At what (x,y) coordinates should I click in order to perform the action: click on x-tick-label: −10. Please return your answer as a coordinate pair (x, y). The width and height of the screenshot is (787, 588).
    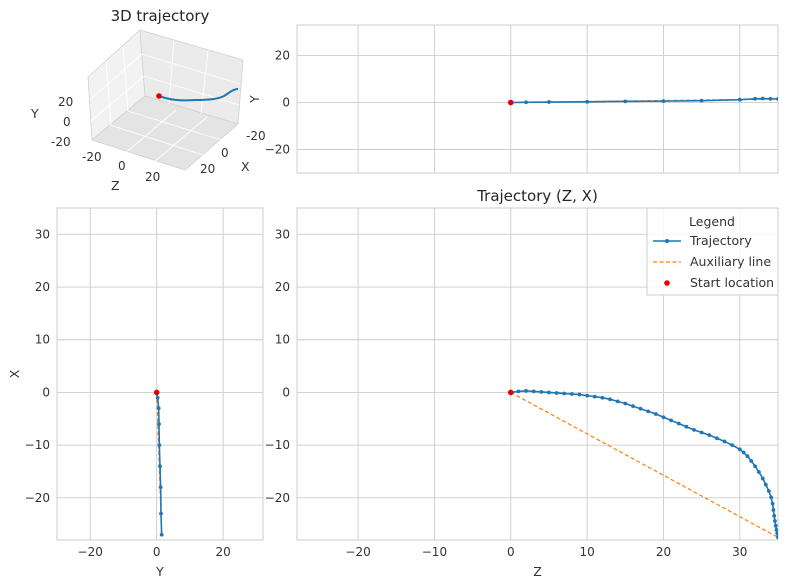
    Looking at the image, I should click on (434, 552).